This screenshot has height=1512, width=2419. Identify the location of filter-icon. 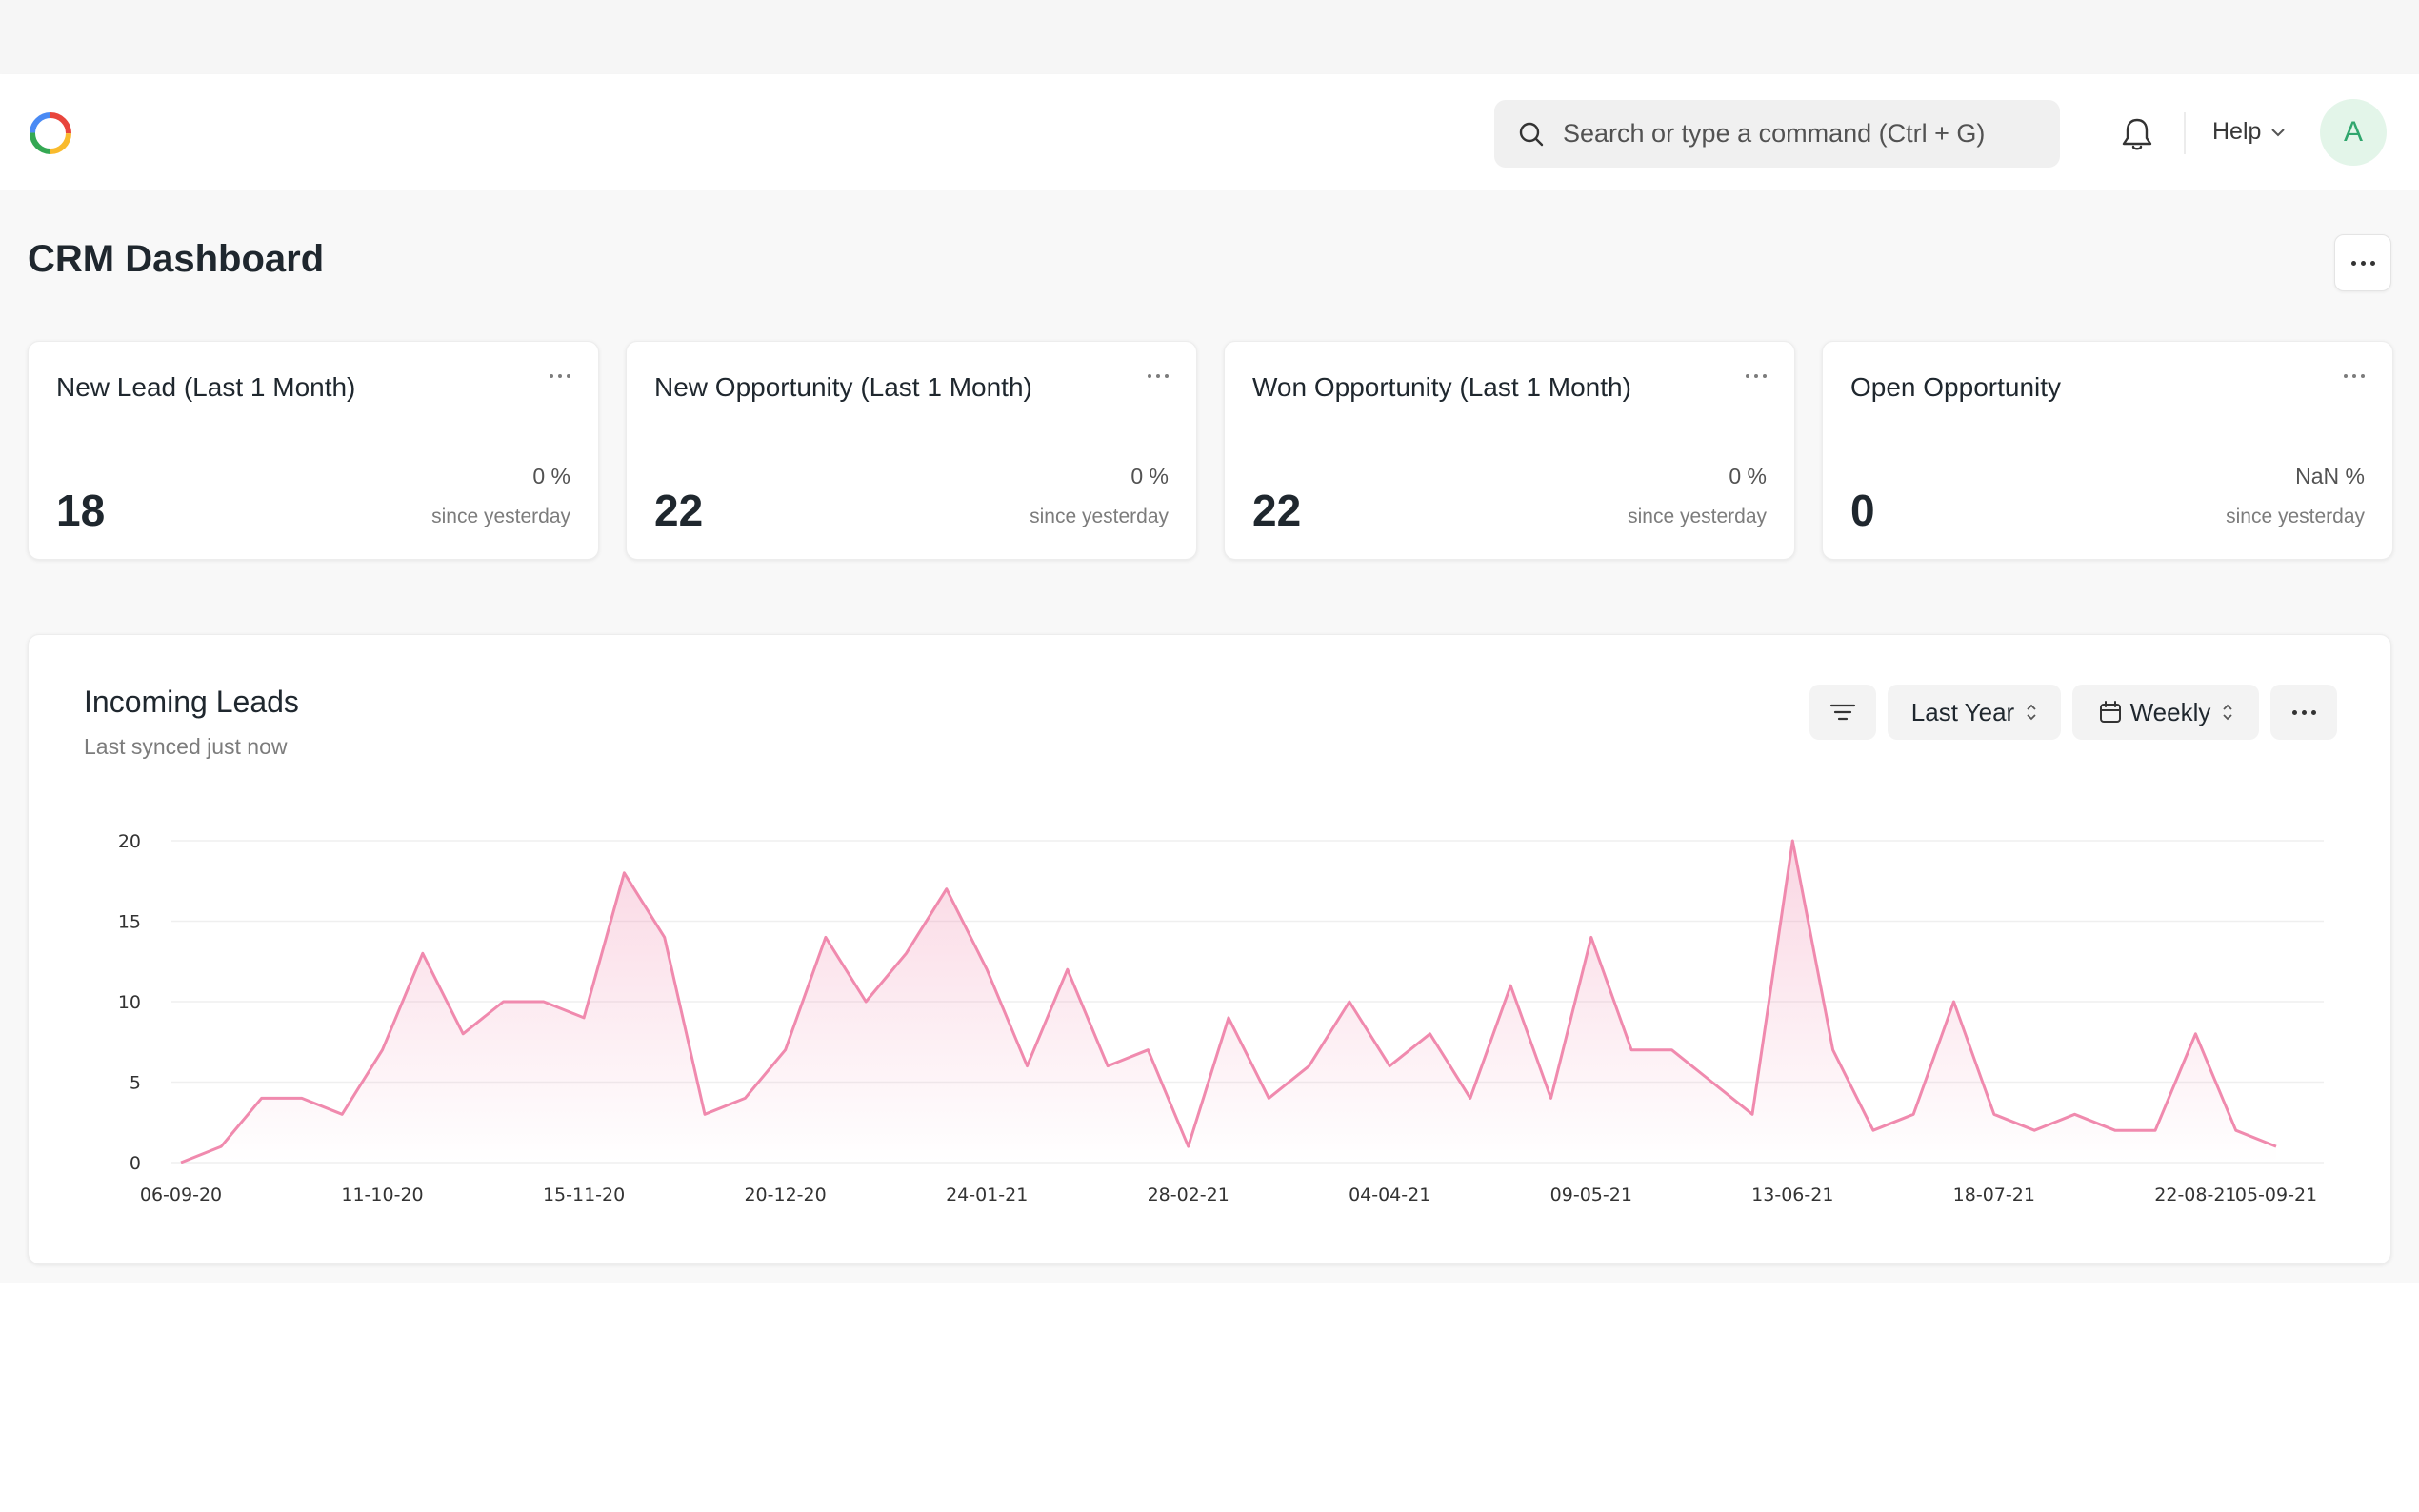
(1842, 712).